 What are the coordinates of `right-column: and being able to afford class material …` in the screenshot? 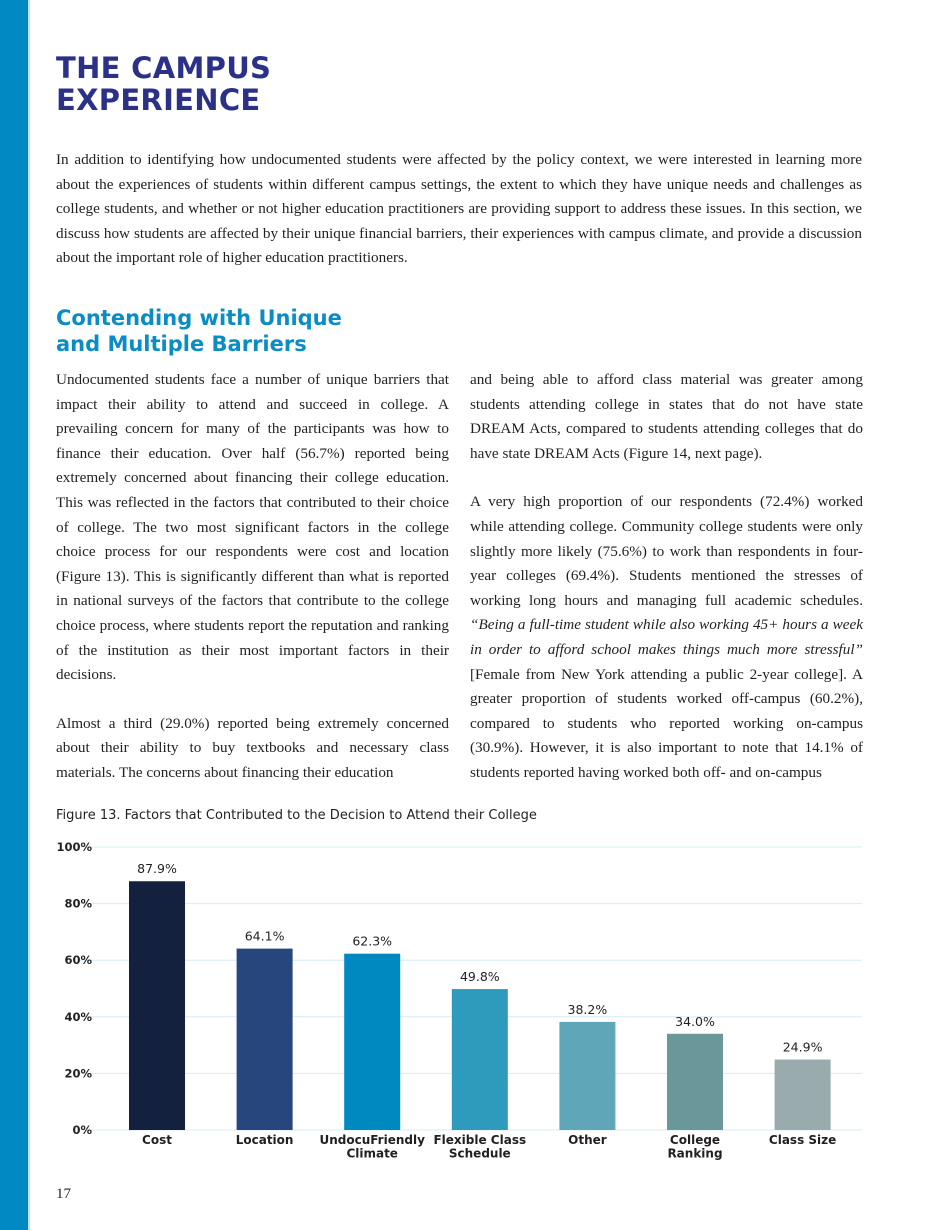 It's located at (666, 589).